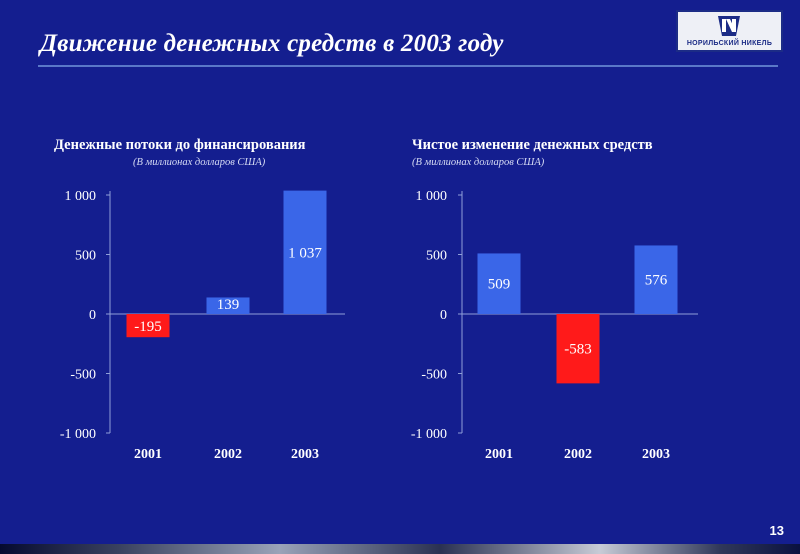 Image resolution: width=800 pixels, height=554 pixels. I want to click on data-label: 139, so click(228, 305).